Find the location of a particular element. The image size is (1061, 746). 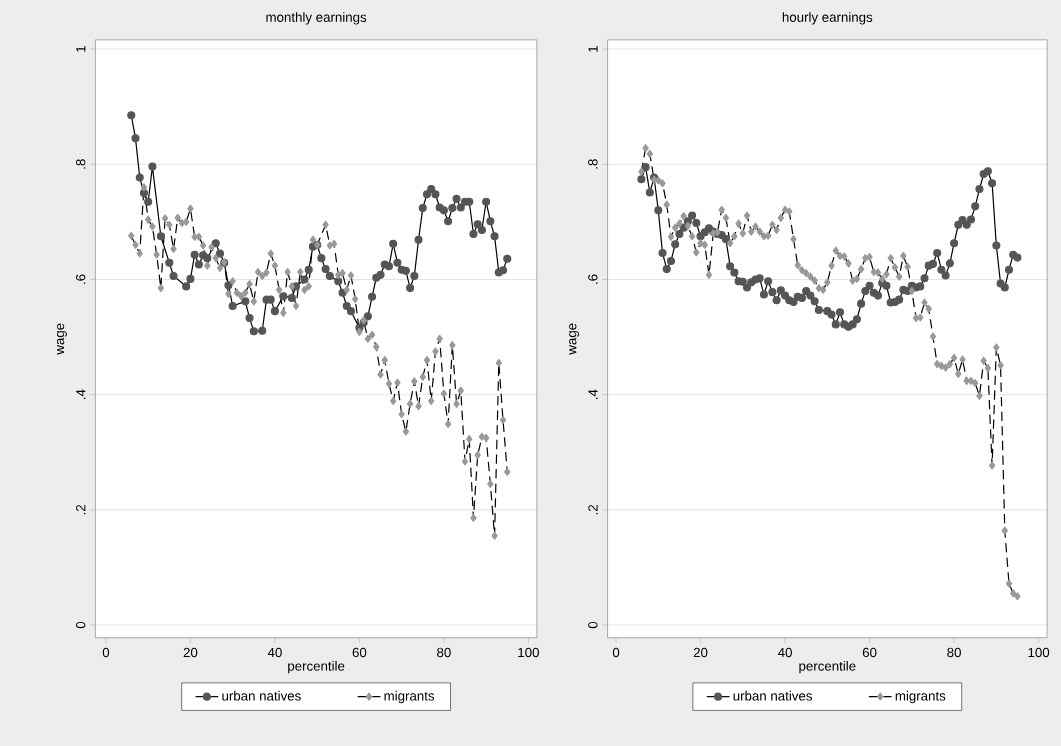

chart-title: monthly earnings is located at coordinates (316, 18).